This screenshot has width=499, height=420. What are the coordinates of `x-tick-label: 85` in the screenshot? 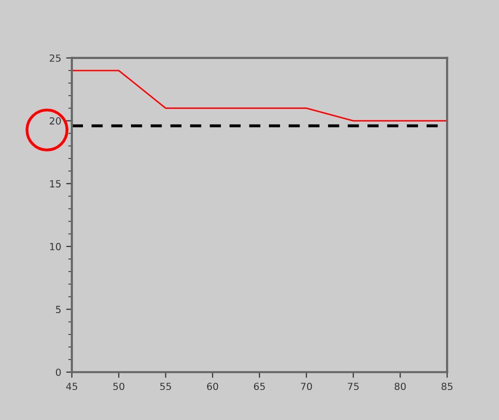 It's located at (447, 386).